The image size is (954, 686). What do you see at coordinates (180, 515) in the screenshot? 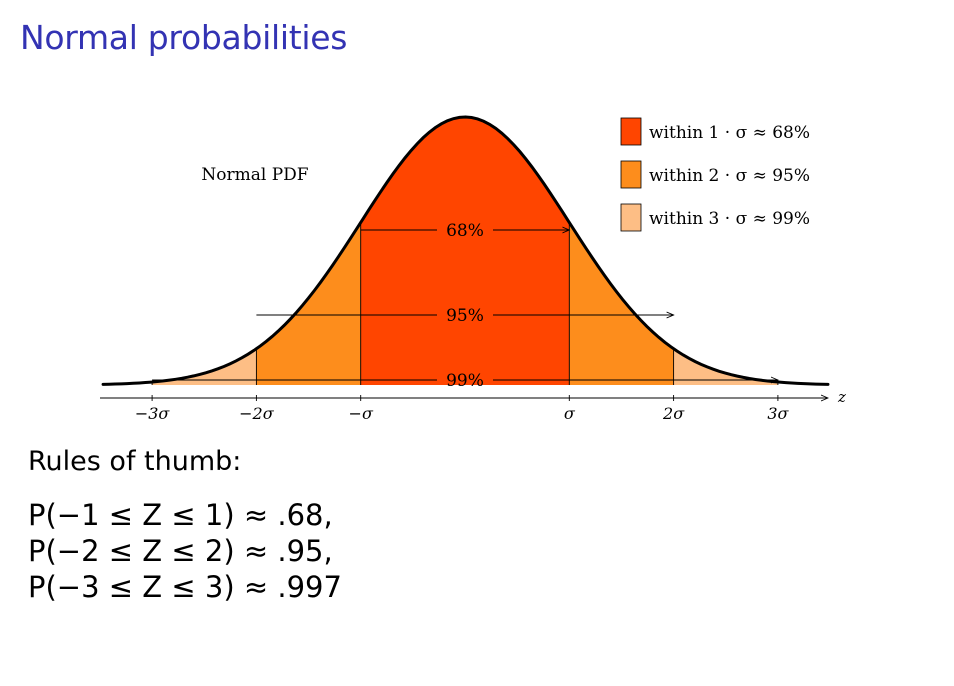
I see `rule-1: P(−1 ≤ Z ≤ 1) ≈ .68,` at bounding box center [180, 515].